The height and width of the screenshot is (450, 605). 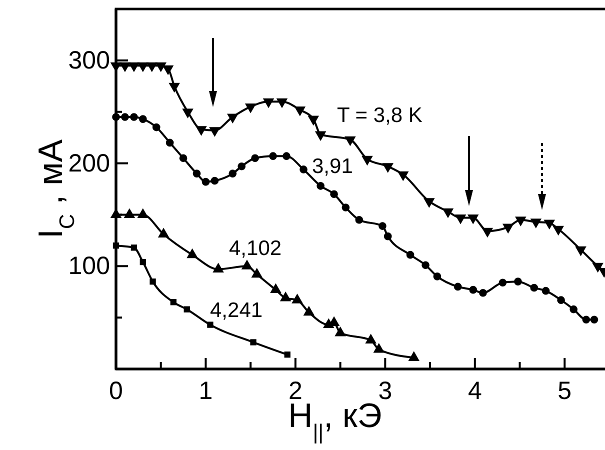 What do you see at coordinates (385, 390) in the screenshot?
I see `x-tick-label: 3` at bounding box center [385, 390].